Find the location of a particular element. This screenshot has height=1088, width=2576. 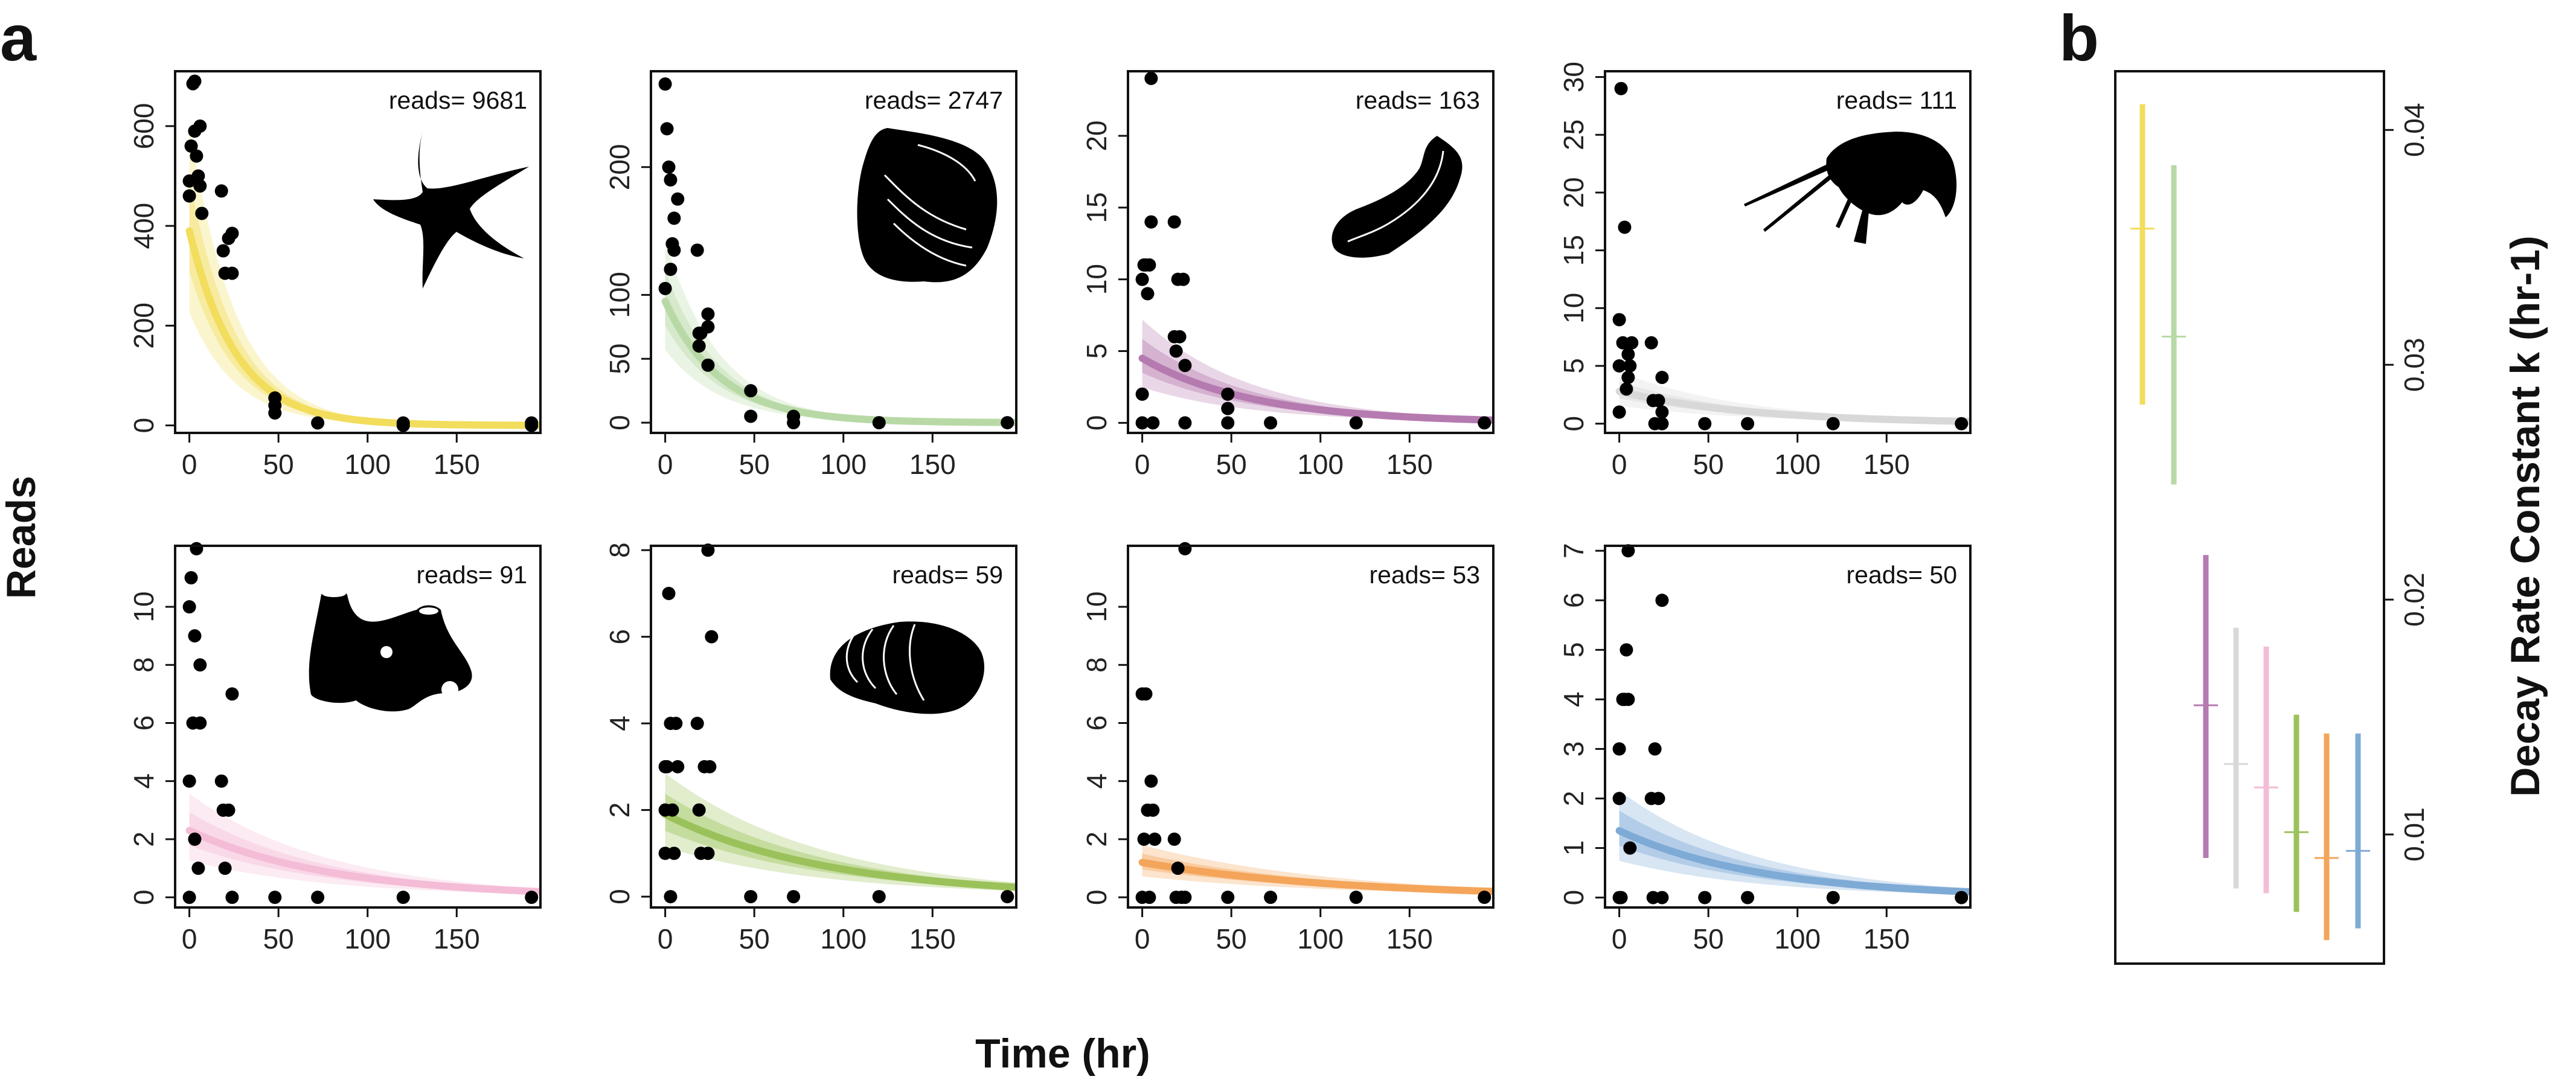

reads-label: reads= 9681 is located at coordinates (458, 100).